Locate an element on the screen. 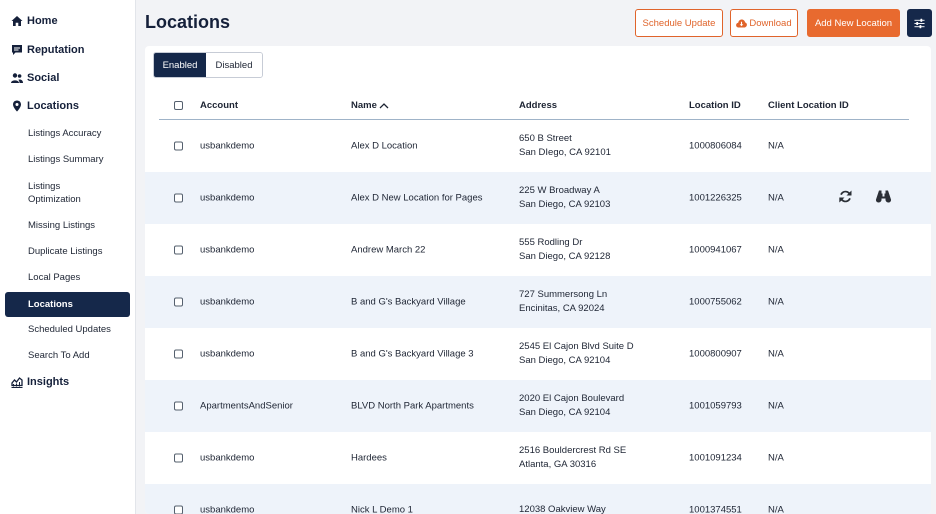  cell-address: 12038 Oakview Way is located at coordinates (562, 508).